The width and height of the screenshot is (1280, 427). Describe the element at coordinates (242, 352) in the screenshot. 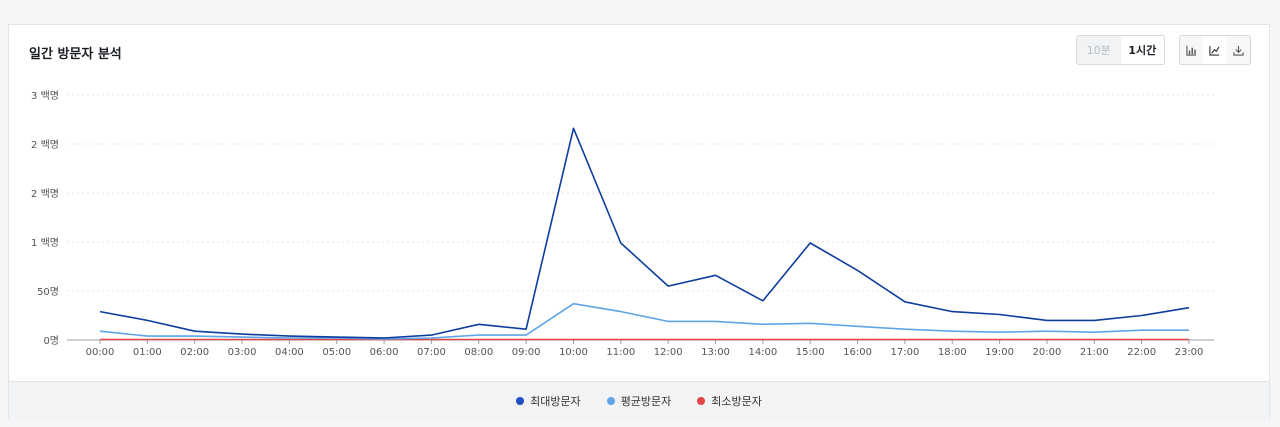

I see `x-tick-label: 03:00` at that location.